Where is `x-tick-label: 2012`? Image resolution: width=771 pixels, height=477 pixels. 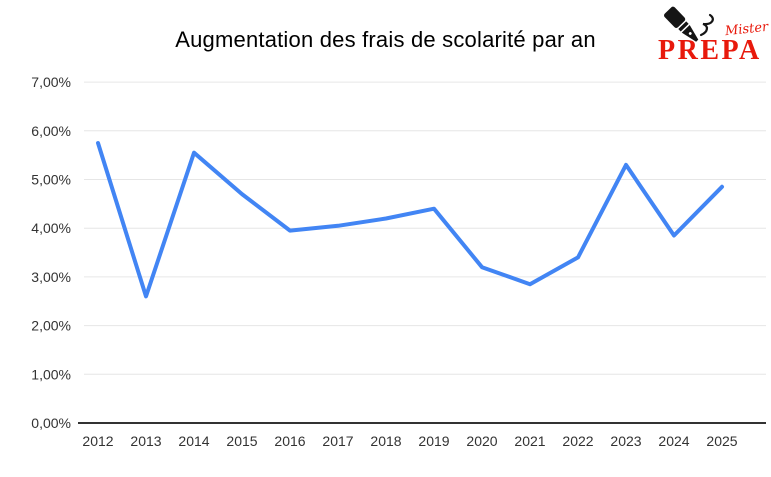
x-tick-label: 2012 is located at coordinates (97, 441).